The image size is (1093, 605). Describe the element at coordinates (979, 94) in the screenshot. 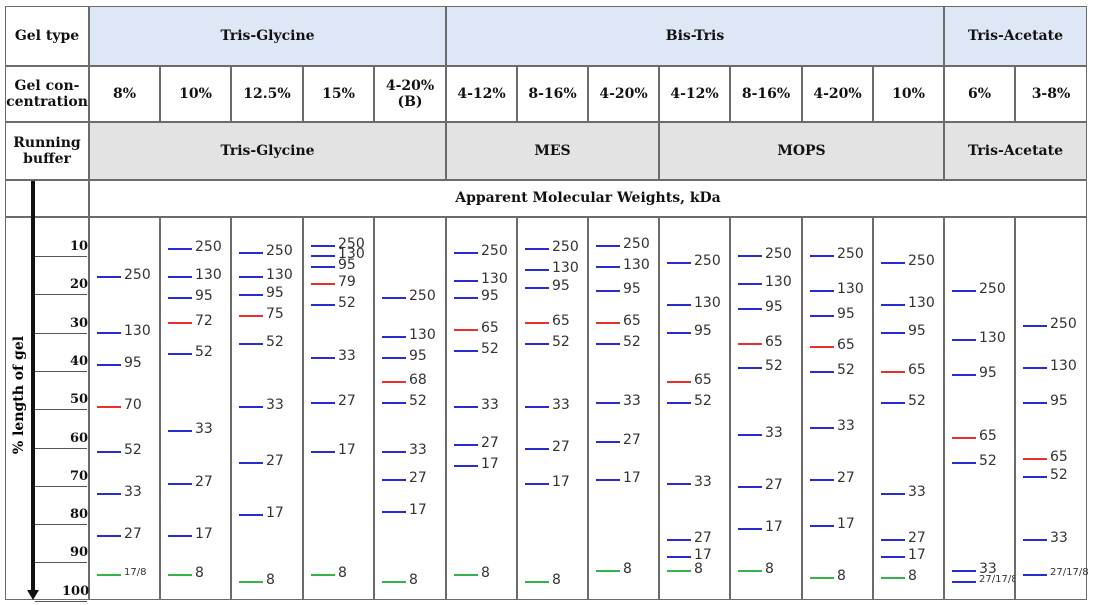

I see `concentration-cell: 6%` at that location.